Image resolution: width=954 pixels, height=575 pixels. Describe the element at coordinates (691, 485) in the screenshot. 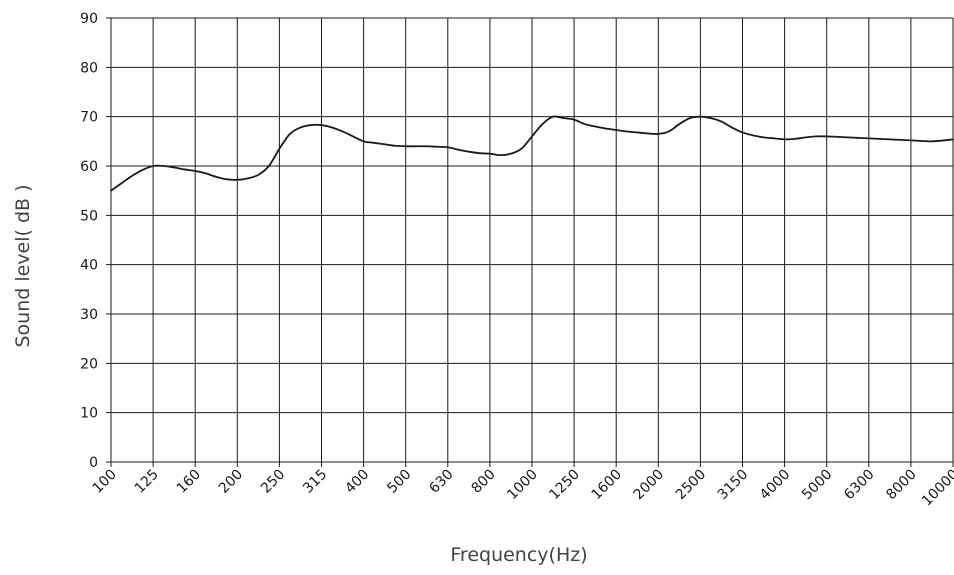

I see `x-tick-label: 2500` at that location.